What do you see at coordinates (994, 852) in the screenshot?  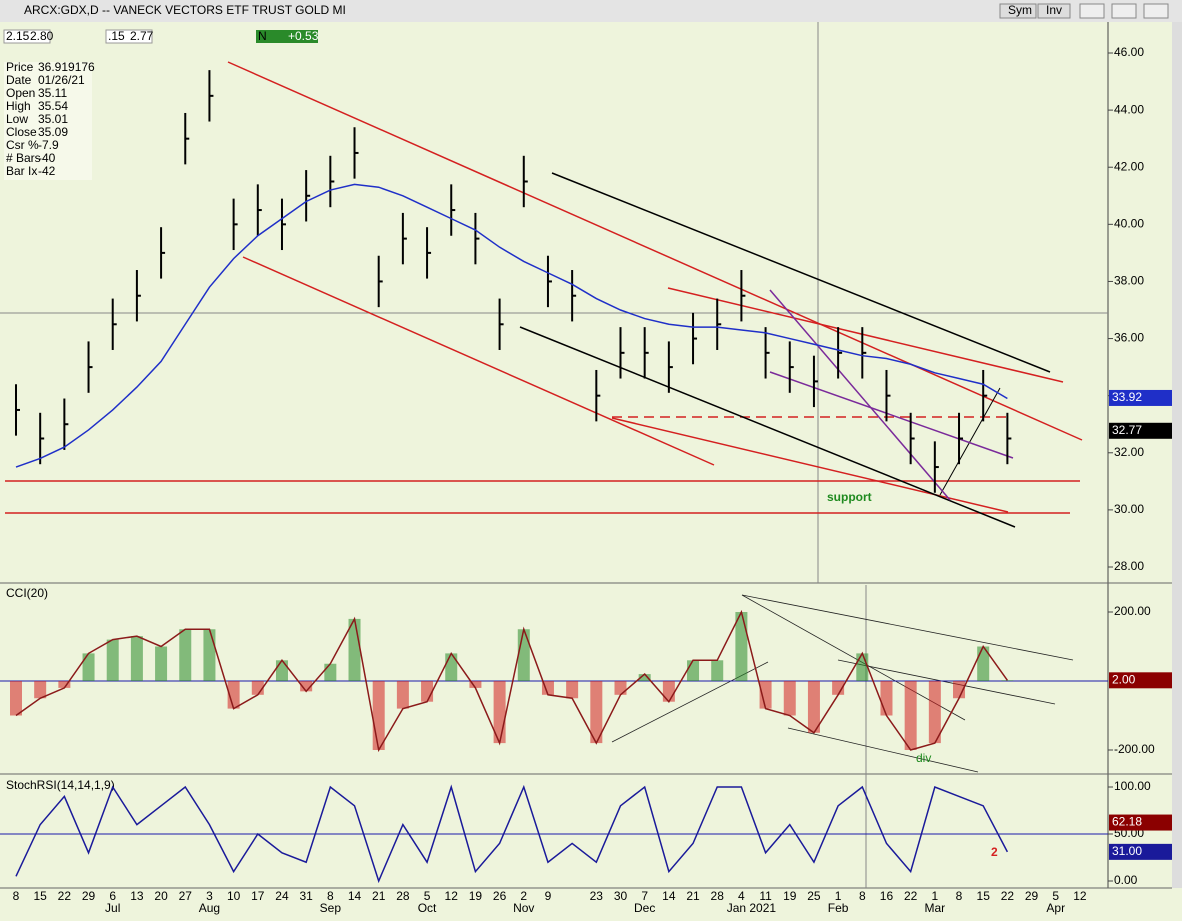 I see `stoch-annotation: 2` at bounding box center [994, 852].